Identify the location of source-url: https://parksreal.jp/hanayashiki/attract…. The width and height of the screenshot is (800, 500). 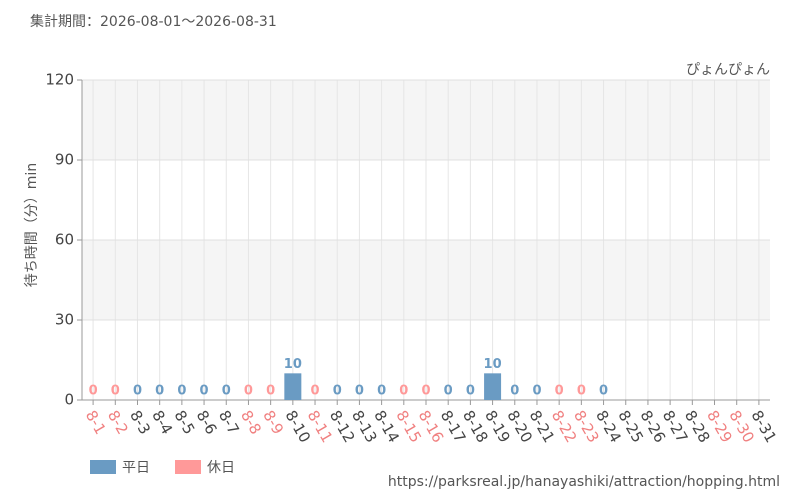
(584, 482).